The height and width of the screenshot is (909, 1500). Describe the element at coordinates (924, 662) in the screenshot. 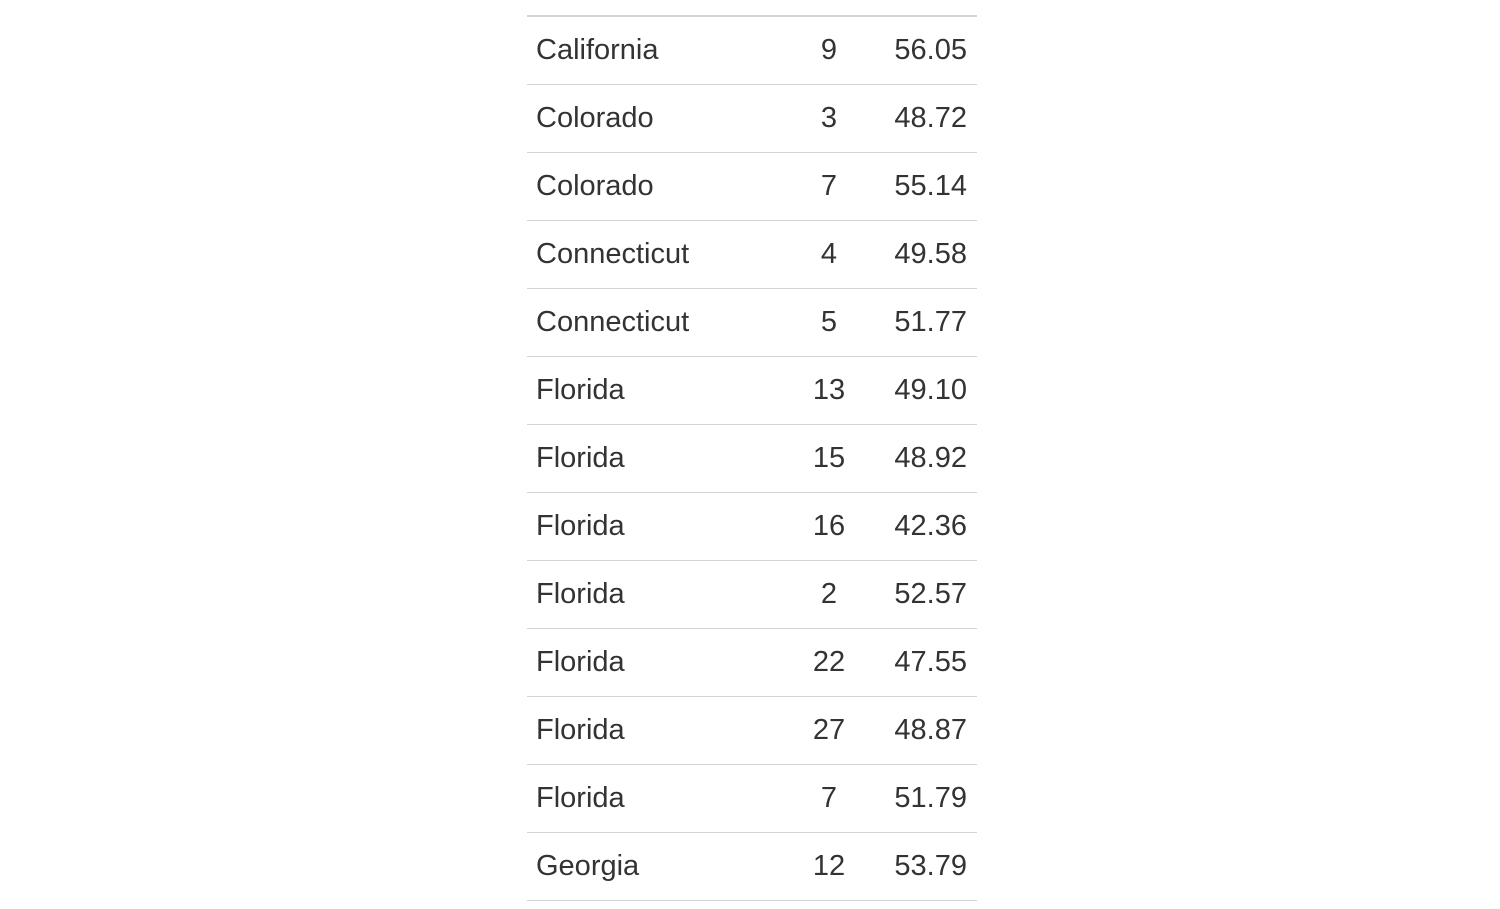

I see `value-cell: 47.55` at that location.